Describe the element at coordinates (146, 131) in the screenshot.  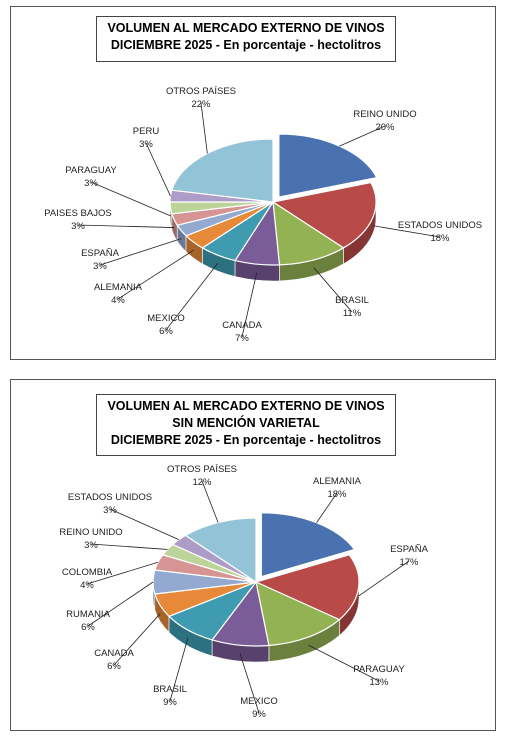
I see `slice-label-peru: PERU` at that location.